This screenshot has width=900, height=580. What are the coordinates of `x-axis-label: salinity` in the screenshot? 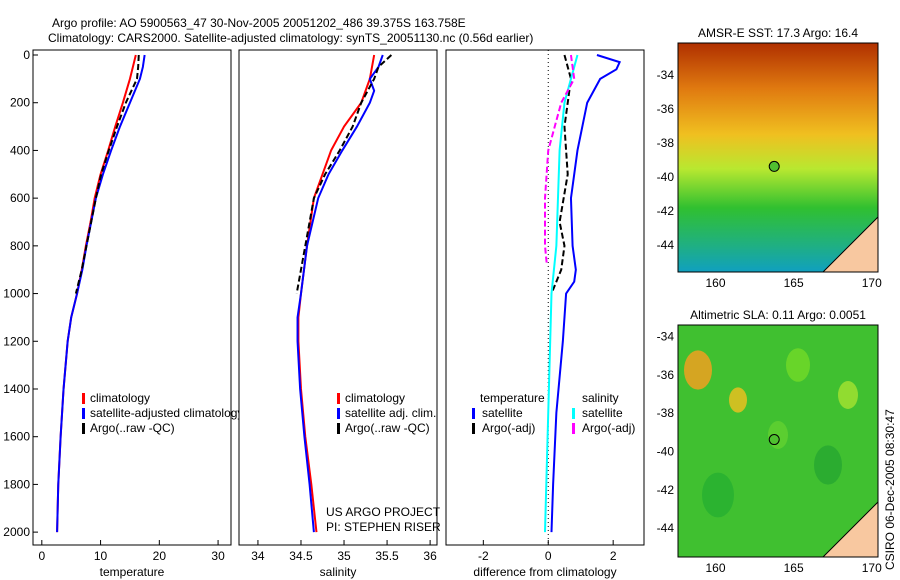 It's located at (338, 572).